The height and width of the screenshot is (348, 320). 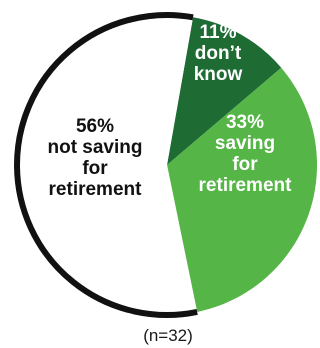 I want to click on slice-dont-know-label: 11% don’t know, so click(x=218, y=53).